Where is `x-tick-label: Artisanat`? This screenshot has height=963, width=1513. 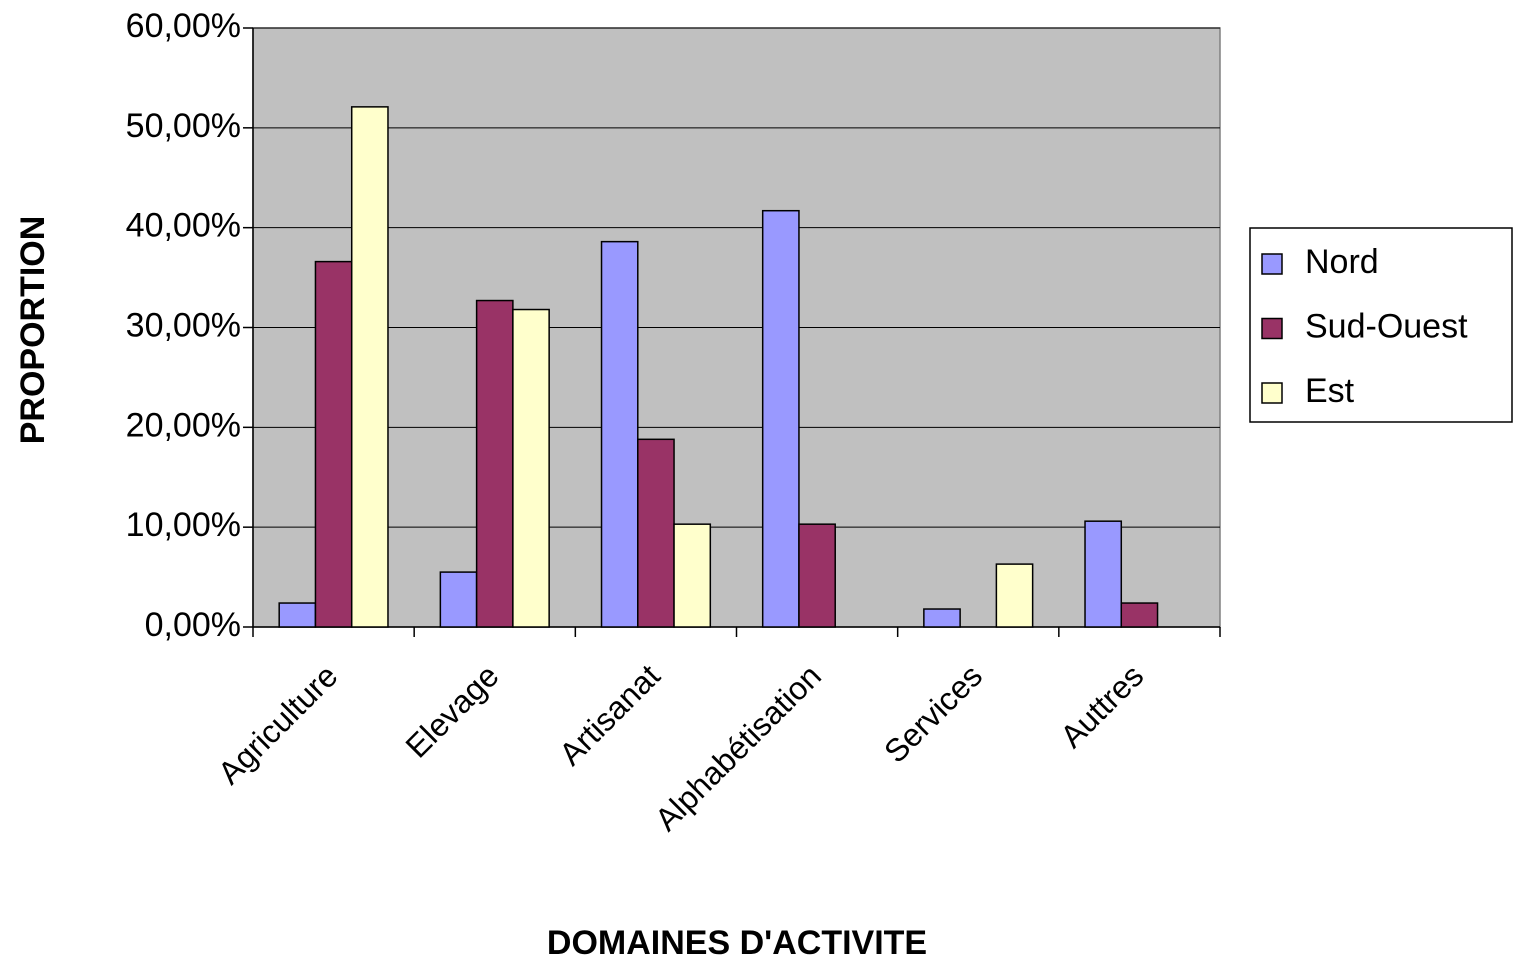 x-tick-label: Artisanat is located at coordinates (609, 714).